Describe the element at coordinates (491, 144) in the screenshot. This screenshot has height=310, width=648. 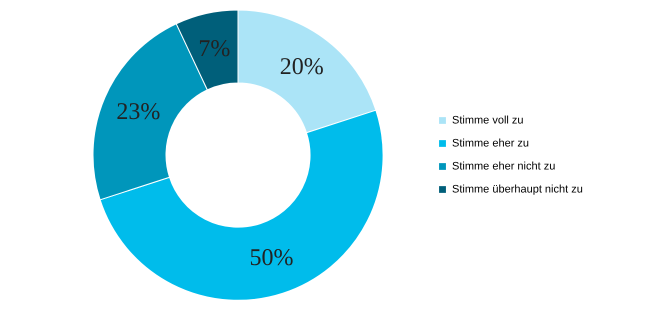
I see `legend-label: Stimme eher zu` at that location.